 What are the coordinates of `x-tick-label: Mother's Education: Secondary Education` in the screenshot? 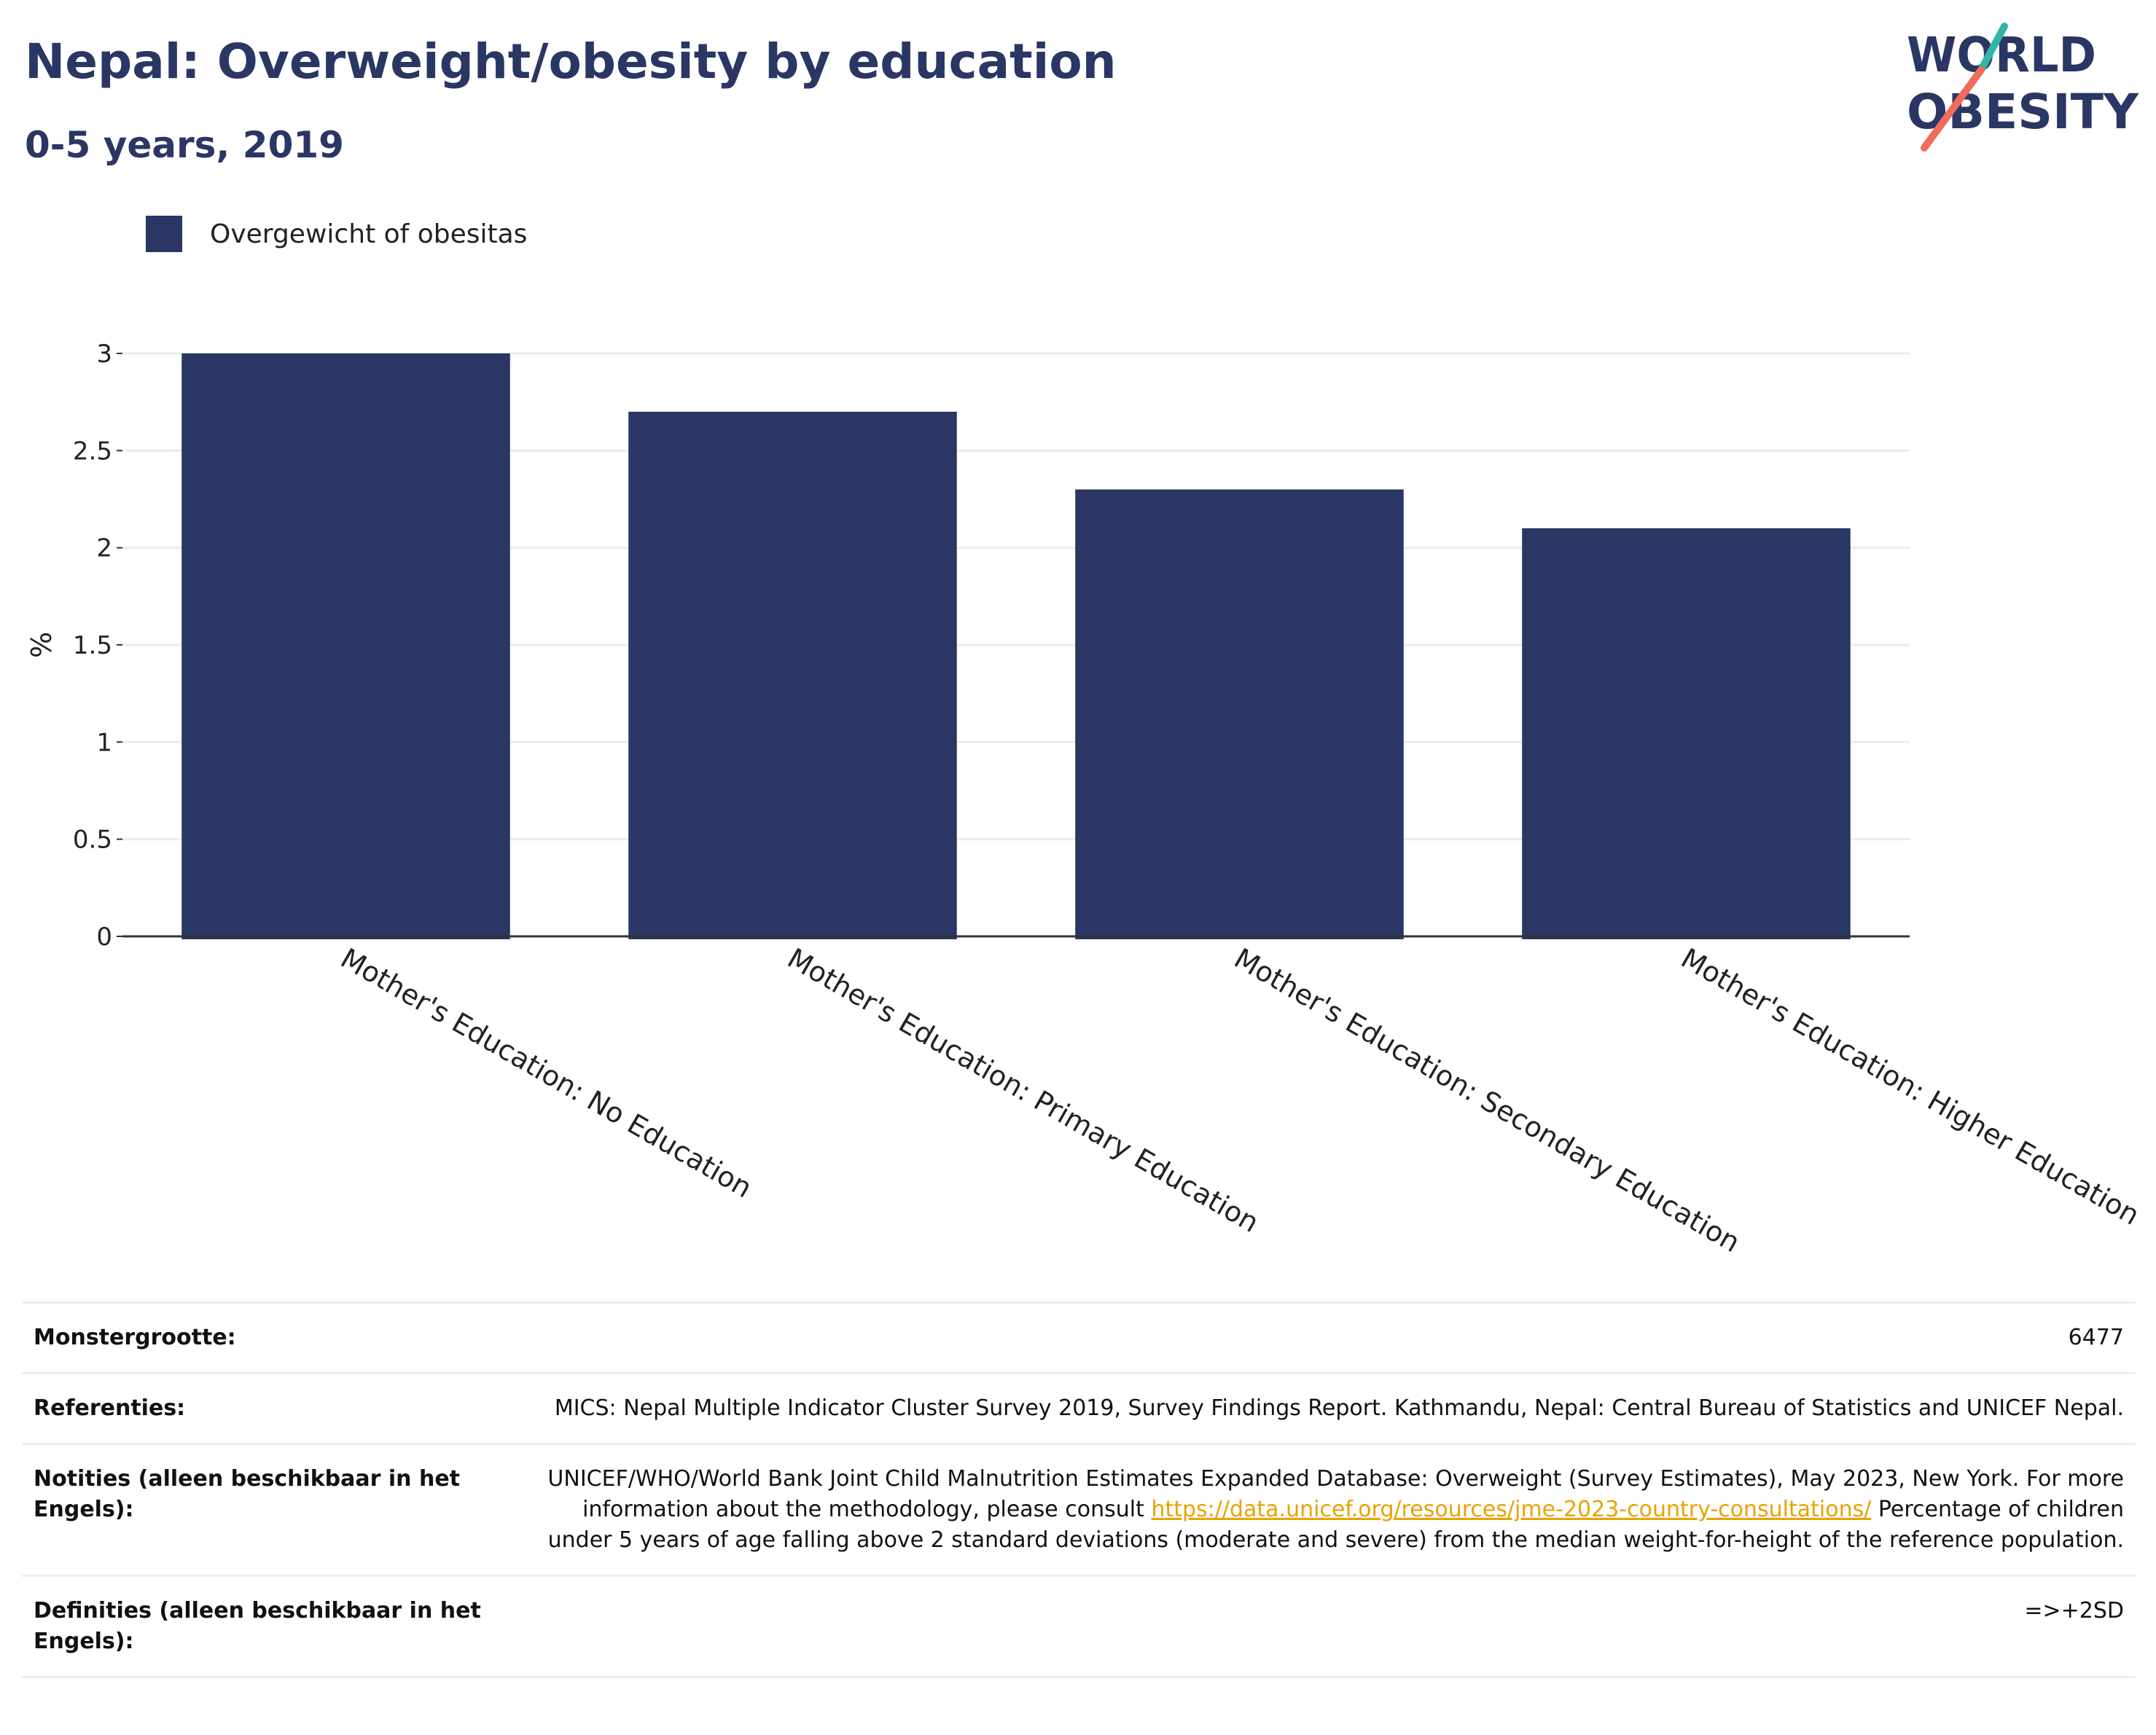 It's located at (1488, 1100).